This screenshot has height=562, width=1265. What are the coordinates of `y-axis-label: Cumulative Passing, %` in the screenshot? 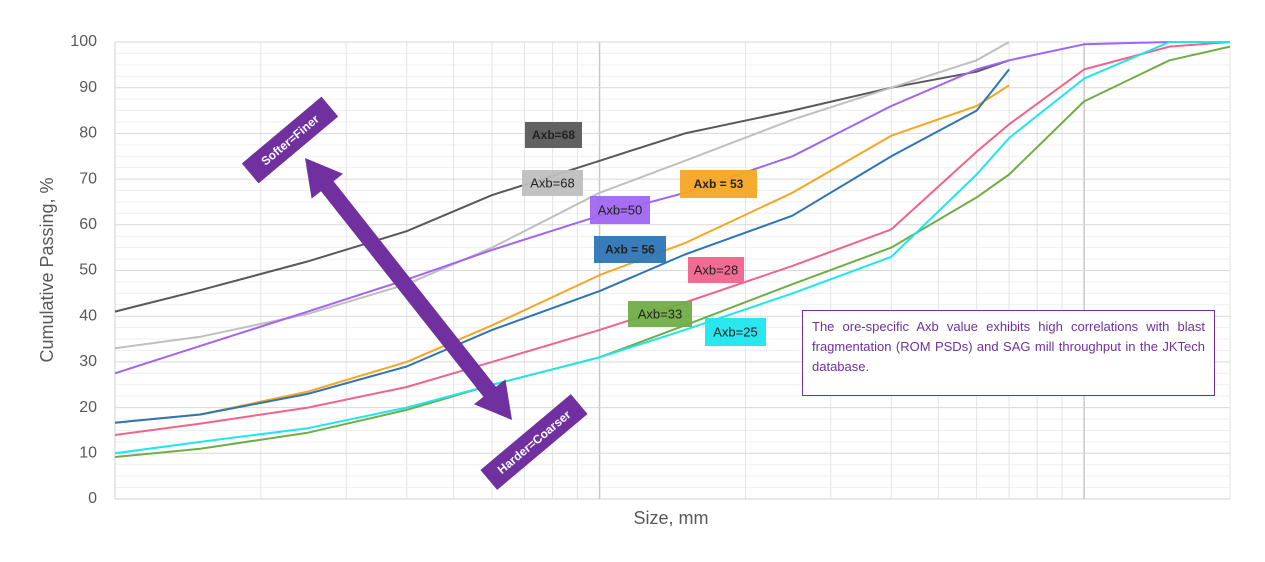 It's located at (47, 269).